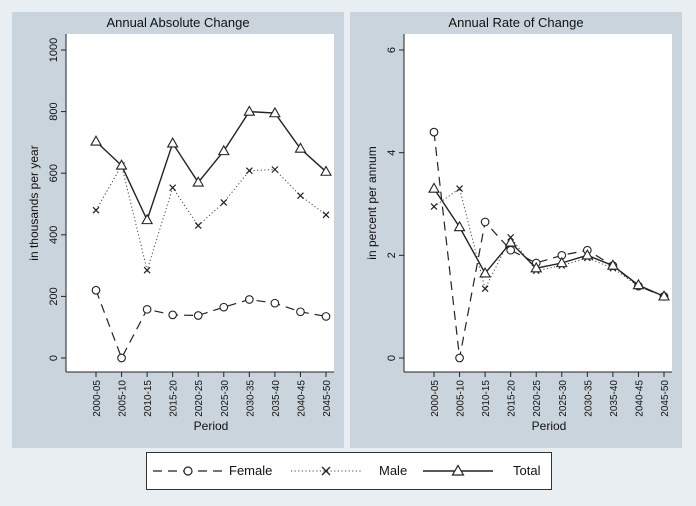 The height and width of the screenshot is (506, 696). Describe the element at coordinates (326, 471) in the screenshot. I see `legend-swatch-male` at that location.